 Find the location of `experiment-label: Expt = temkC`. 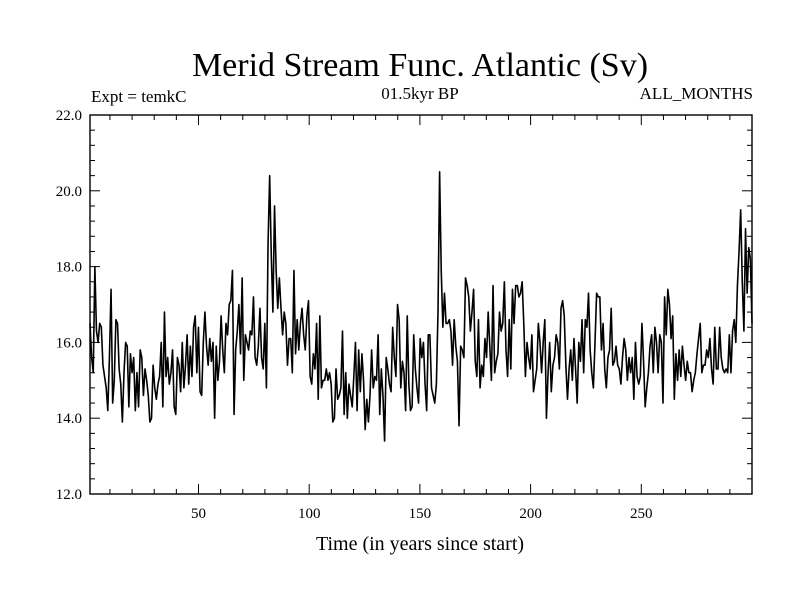

experiment-label: Expt = temkC is located at coordinates (139, 96).